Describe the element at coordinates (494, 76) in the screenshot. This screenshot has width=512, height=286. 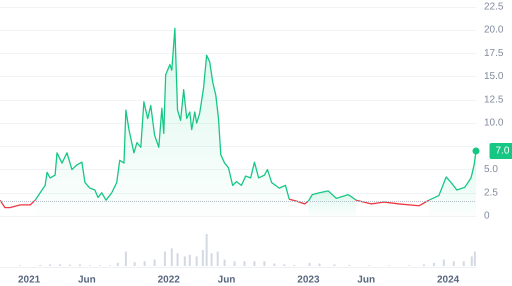
I see `y-tick-label: 15.0` at that location.